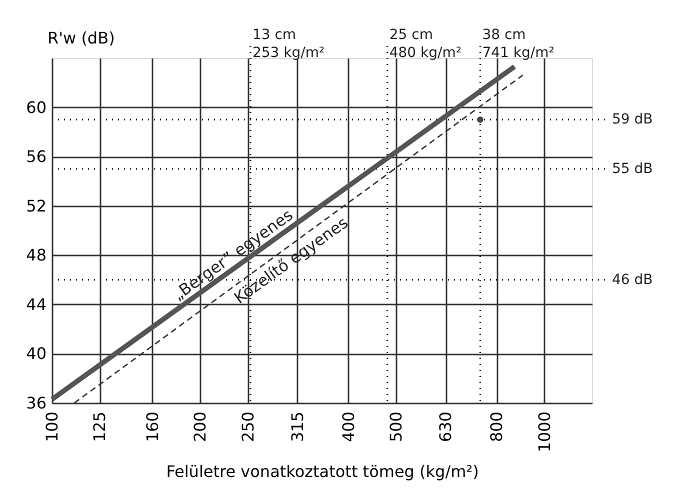 The height and width of the screenshot is (501, 673). What do you see at coordinates (518, 44) in the screenshot?
I see `ref-line-label: 38 cm 741 kg/m²` at bounding box center [518, 44].